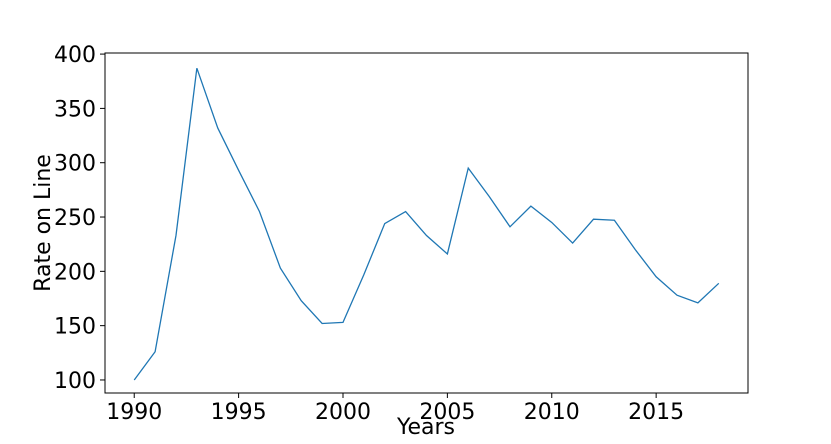 The image size is (831, 444). Describe the element at coordinates (75, 109) in the screenshot. I see `y-tick-label: 350` at that location.